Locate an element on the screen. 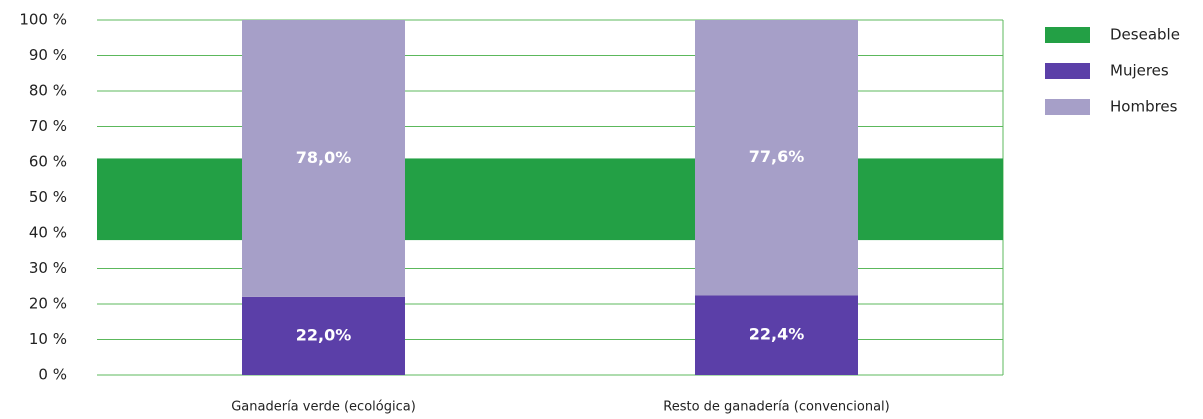  y-tick-label: 70 % is located at coordinates (48, 126).